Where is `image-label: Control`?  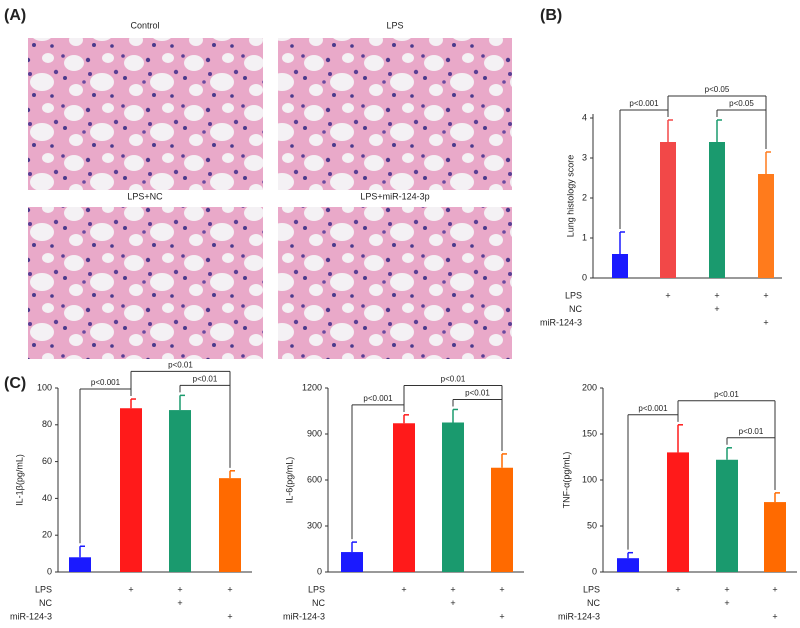 image-label: Control is located at coordinates (144, 25).